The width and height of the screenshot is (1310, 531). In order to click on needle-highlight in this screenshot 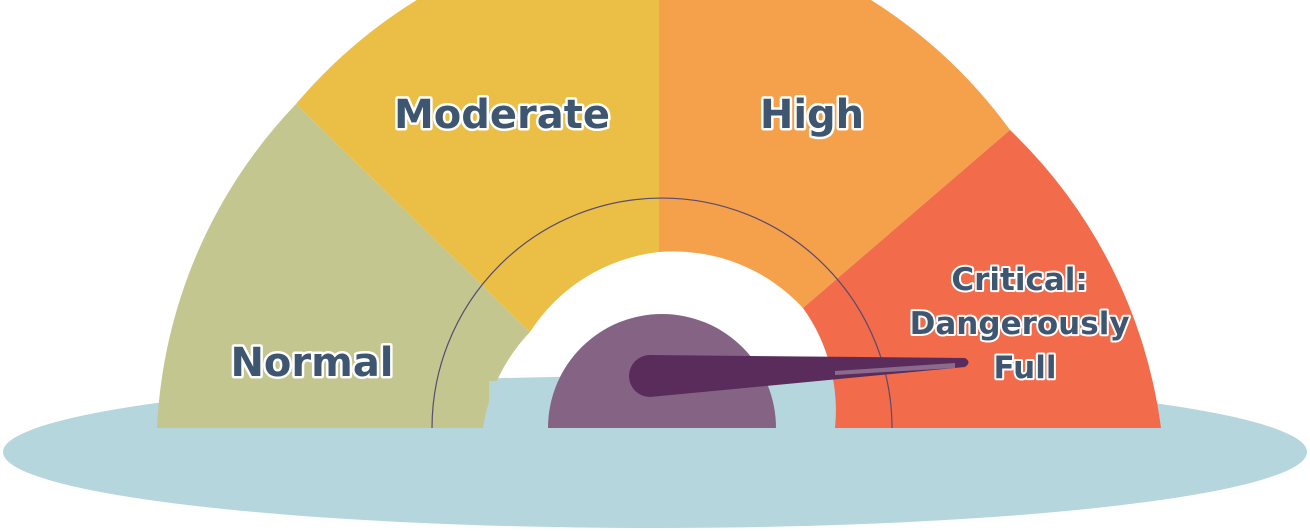, I will do `click(895, 369)`.